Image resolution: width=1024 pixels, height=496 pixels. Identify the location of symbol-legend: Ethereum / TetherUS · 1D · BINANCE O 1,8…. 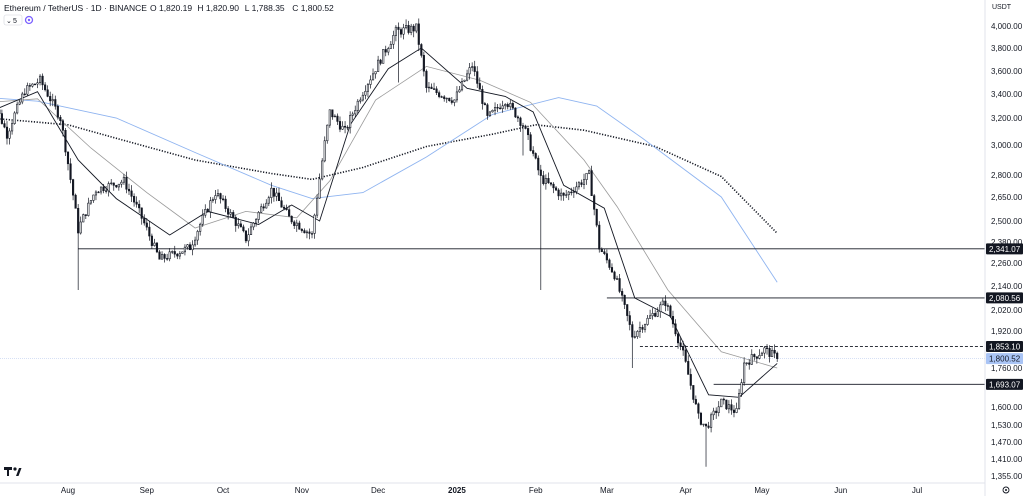
(169, 8).